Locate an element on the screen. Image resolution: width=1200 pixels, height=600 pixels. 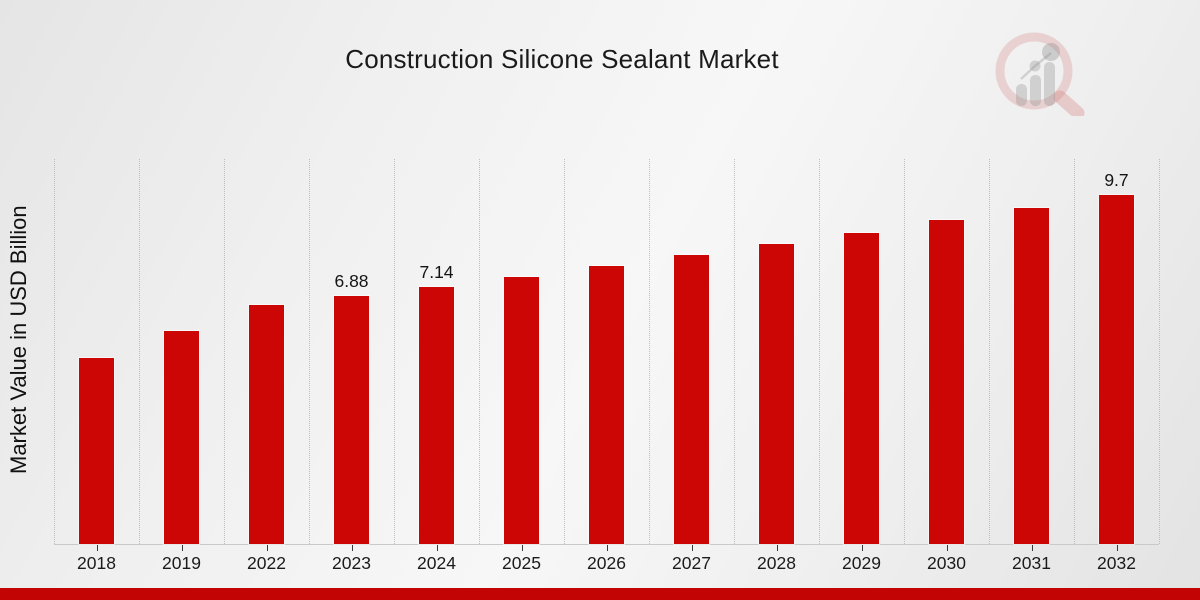
bar-2028 is located at coordinates (776, 394).